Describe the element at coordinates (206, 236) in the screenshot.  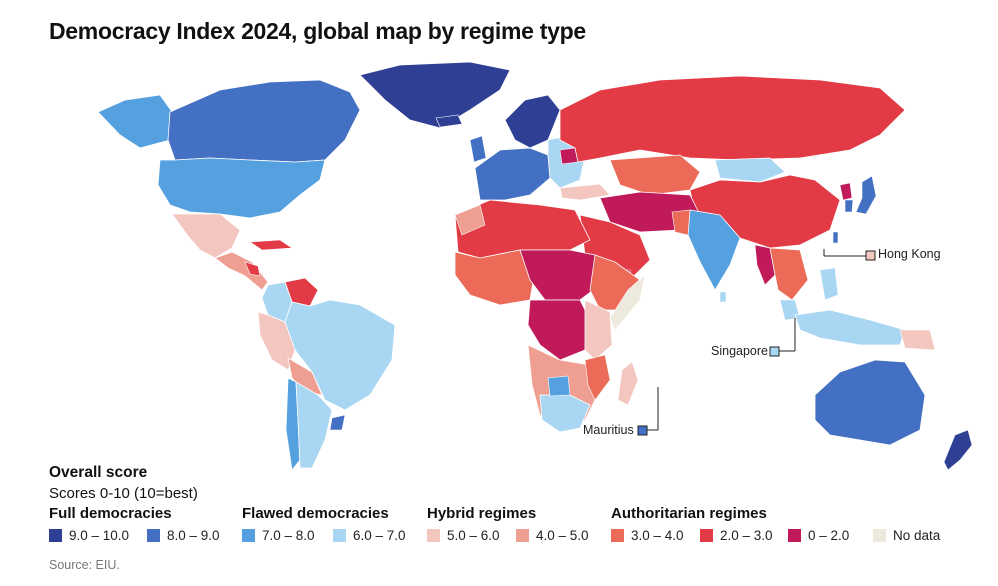
I see `region-mexico` at that location.